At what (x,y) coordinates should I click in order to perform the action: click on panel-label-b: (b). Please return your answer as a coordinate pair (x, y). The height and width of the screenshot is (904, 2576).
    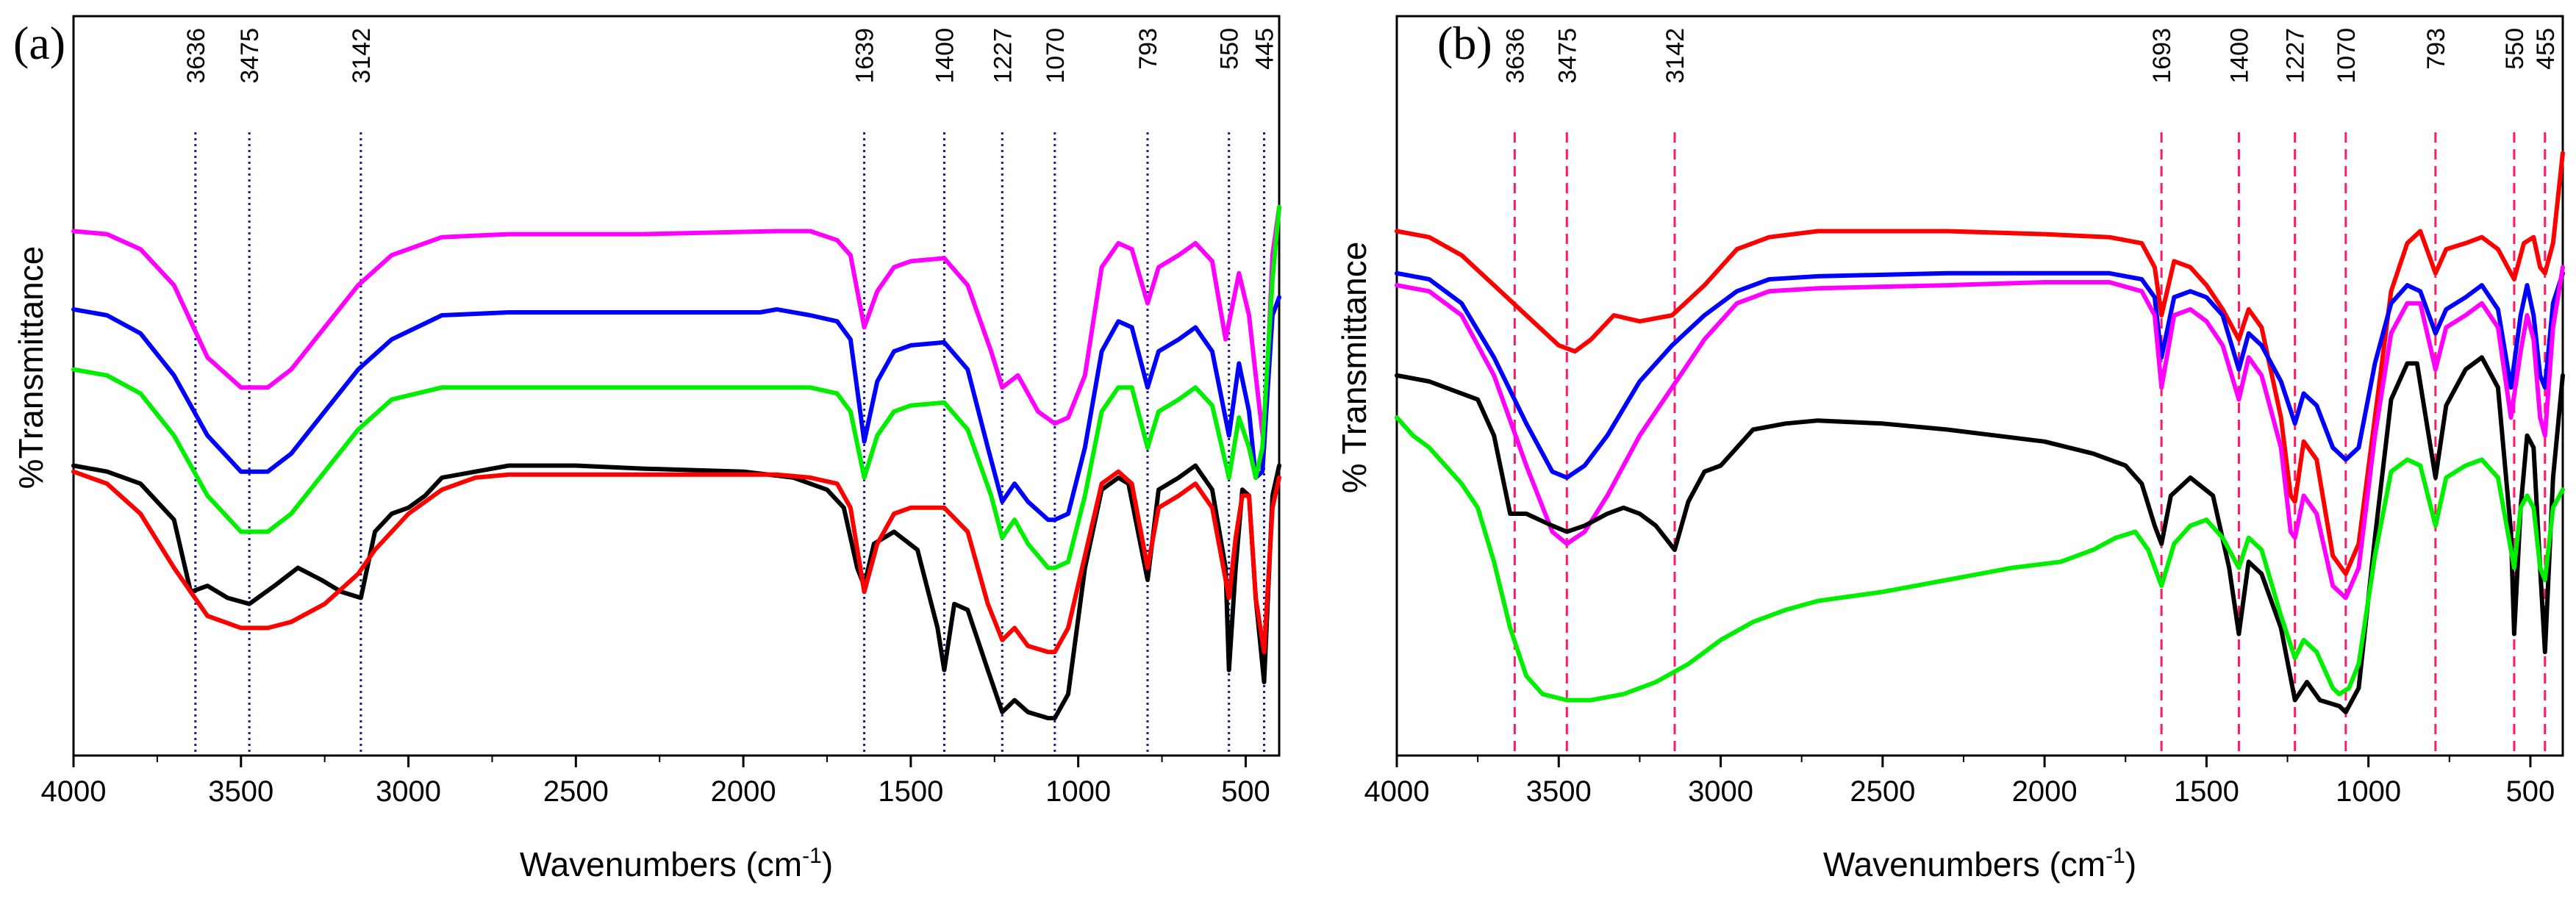
    Looking at the image, I should click on (1464, 43).